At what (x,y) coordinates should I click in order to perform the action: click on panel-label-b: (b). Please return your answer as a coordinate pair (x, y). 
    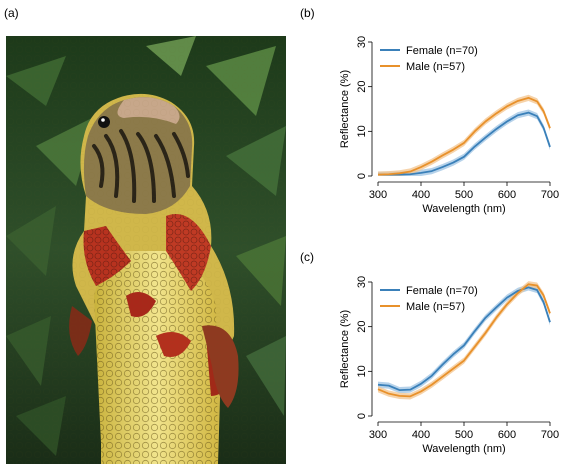
    Looking at the image, I should click on (307, 13).